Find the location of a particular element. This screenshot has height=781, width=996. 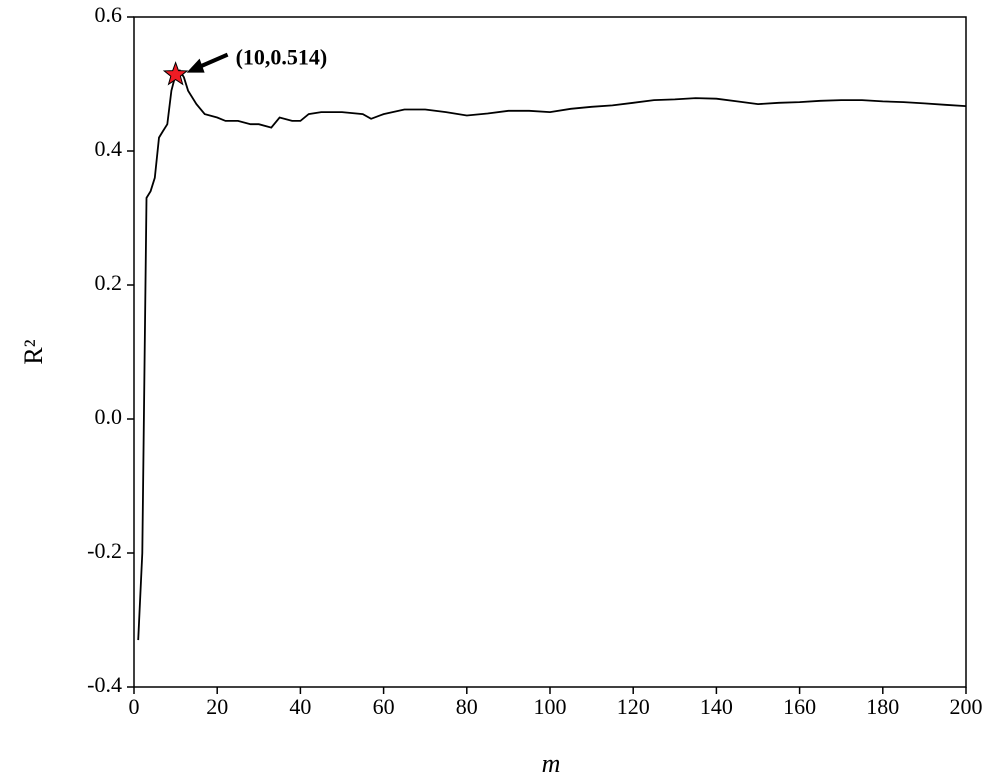

x-tick-label: 0 is located at coordinates (134, 706).